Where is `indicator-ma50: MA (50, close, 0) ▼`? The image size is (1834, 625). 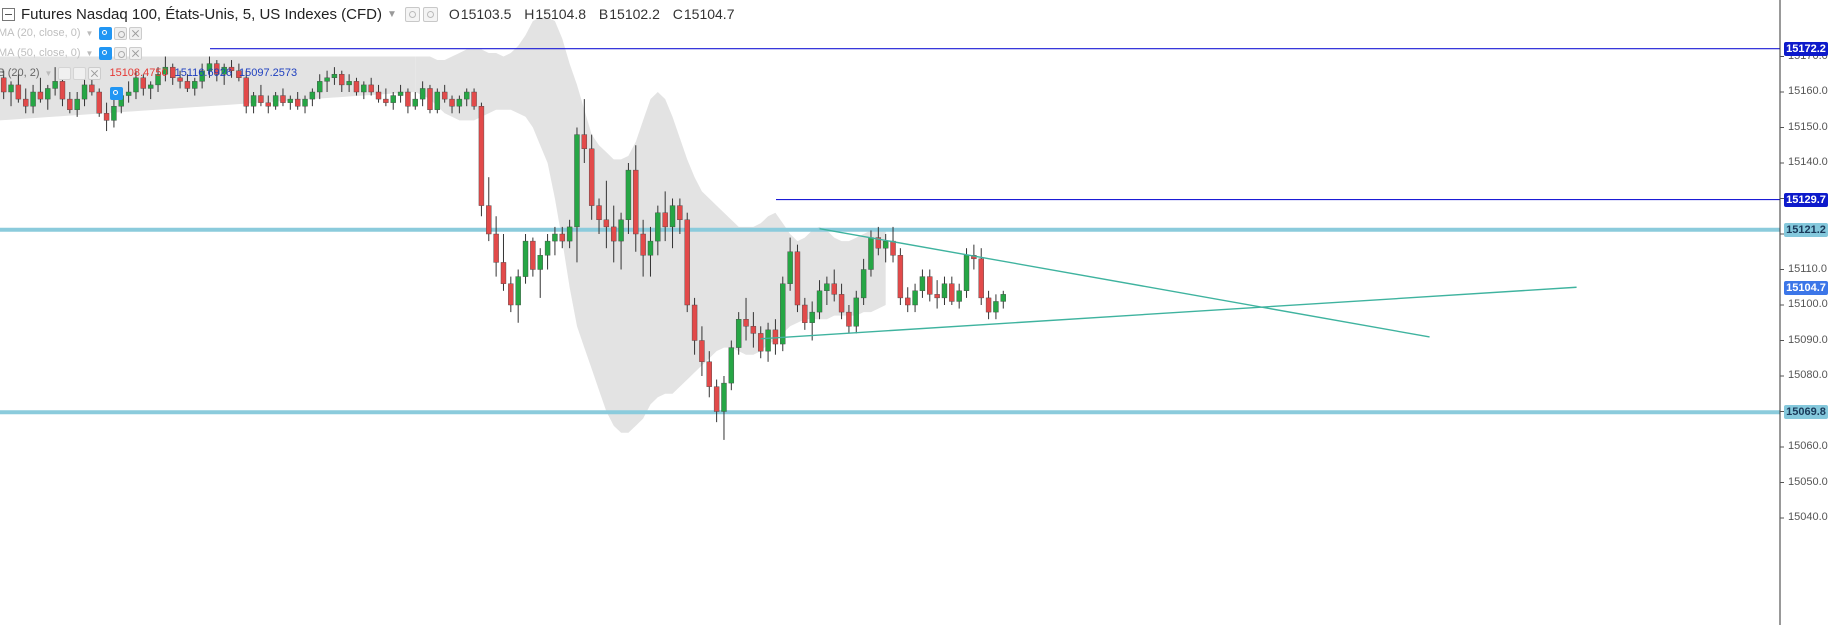 indicator-ma50: MA (50, close, 0) ▼ is located at coordinates (72, 53).